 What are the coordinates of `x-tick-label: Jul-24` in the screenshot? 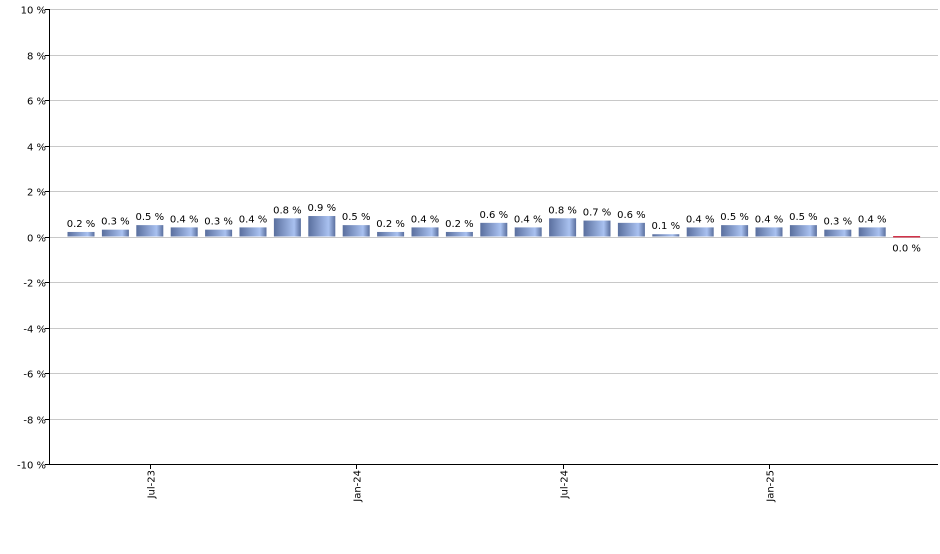 It's located at (565, 484).